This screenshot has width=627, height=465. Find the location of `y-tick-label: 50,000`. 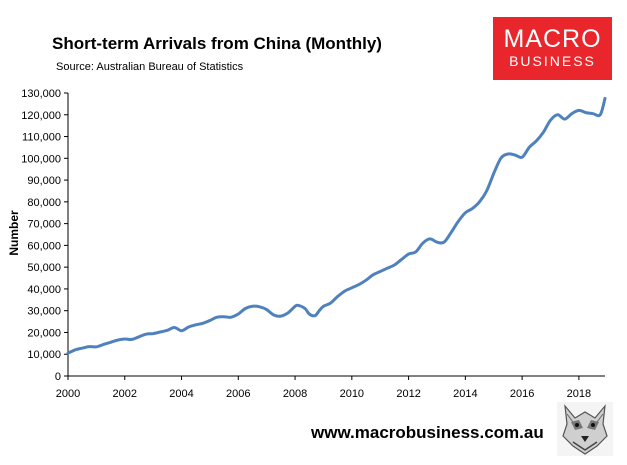

y-tick-label: 50,000 is located at coordinates (44, 268).